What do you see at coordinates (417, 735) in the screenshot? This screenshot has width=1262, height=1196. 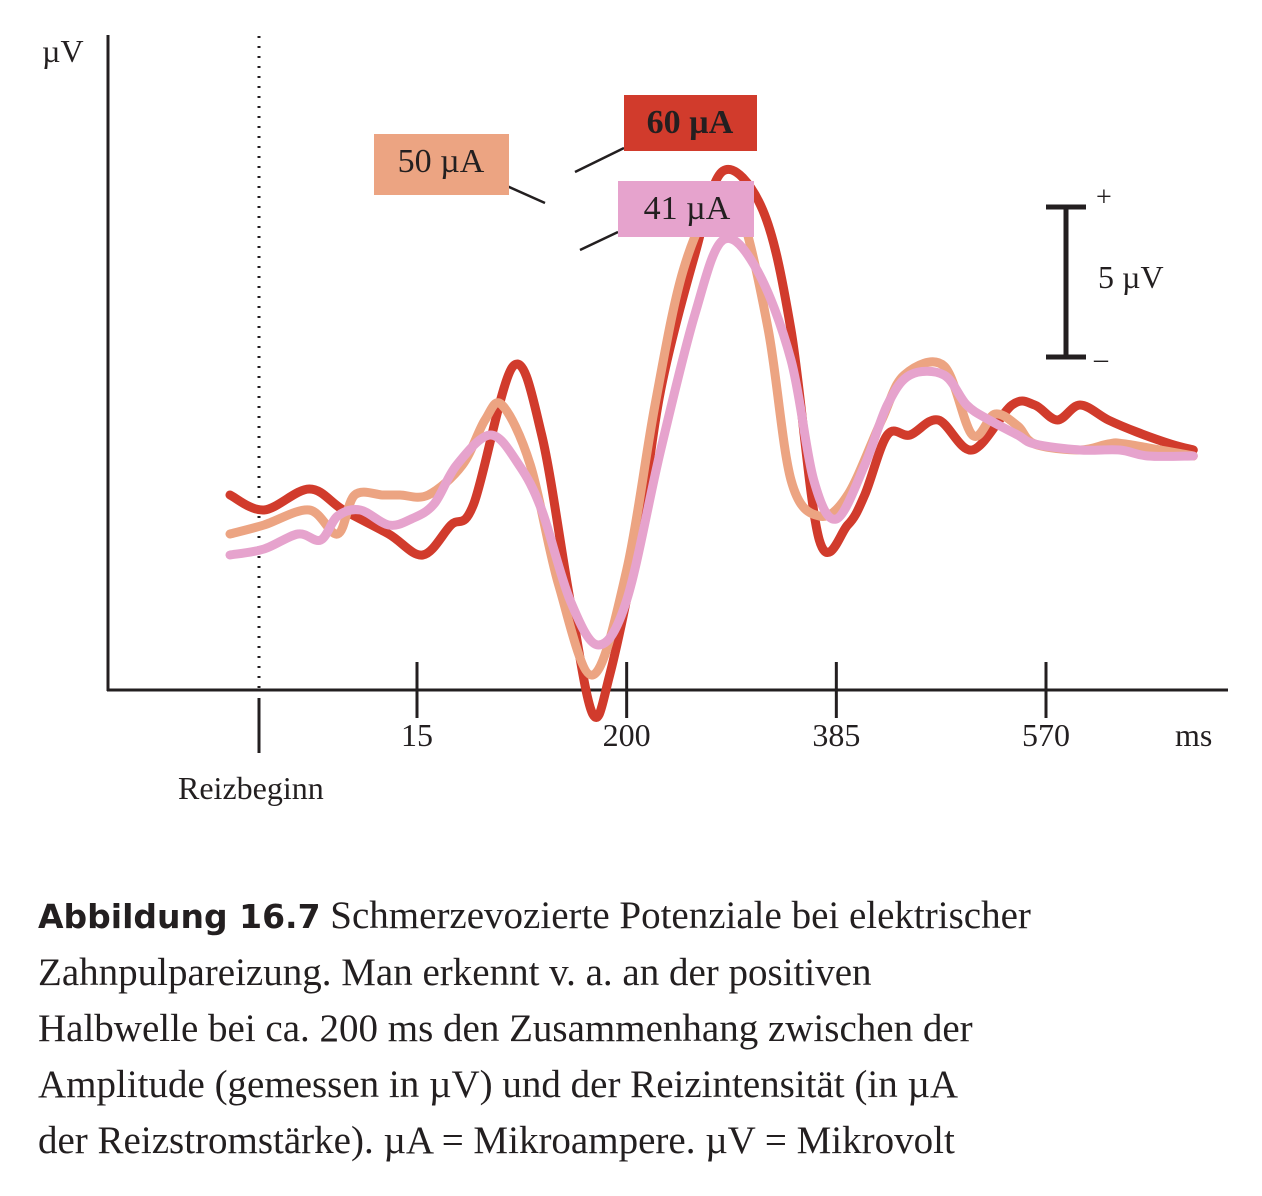 I see `x-tick-label-15: 15` at bounding box center [417, 735].